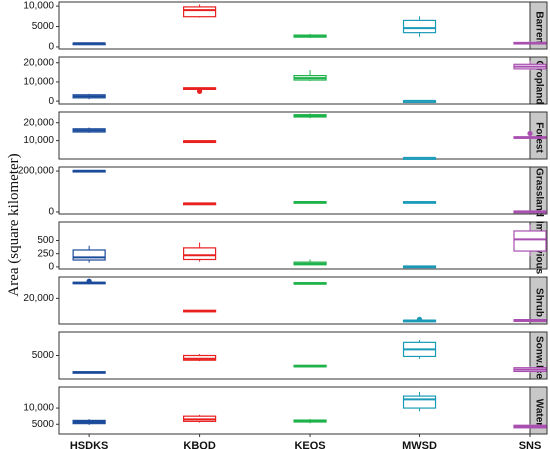 Image resolution: width=550 pixels, height=449 pixels. Describe the element at coordinates (199, 444) in the screenshot. I see `x-tick-label-kbqd: KBQD` at that location.